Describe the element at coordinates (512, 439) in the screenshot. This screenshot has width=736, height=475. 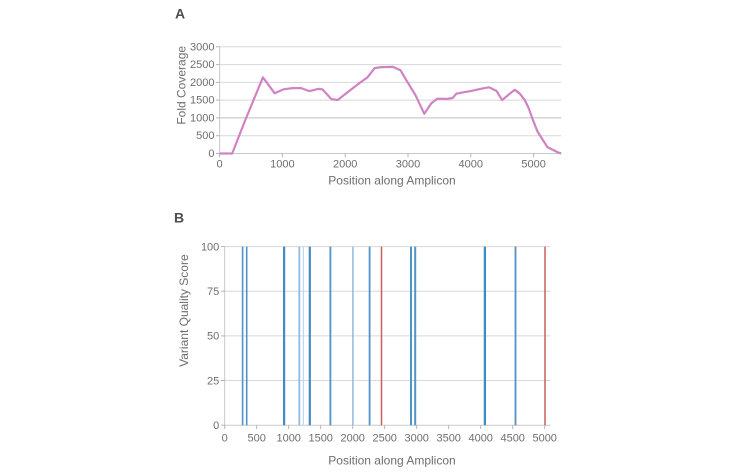
I see `svg-text: 4500` at that location.